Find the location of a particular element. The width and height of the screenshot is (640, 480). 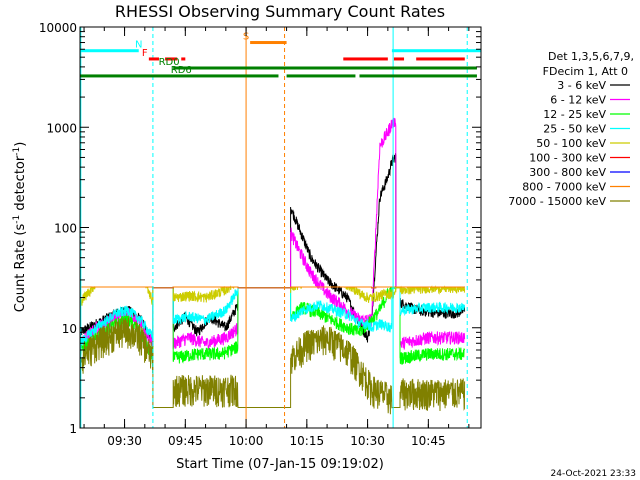

y-tick-label: 1 is located at coordinates (73, 429).